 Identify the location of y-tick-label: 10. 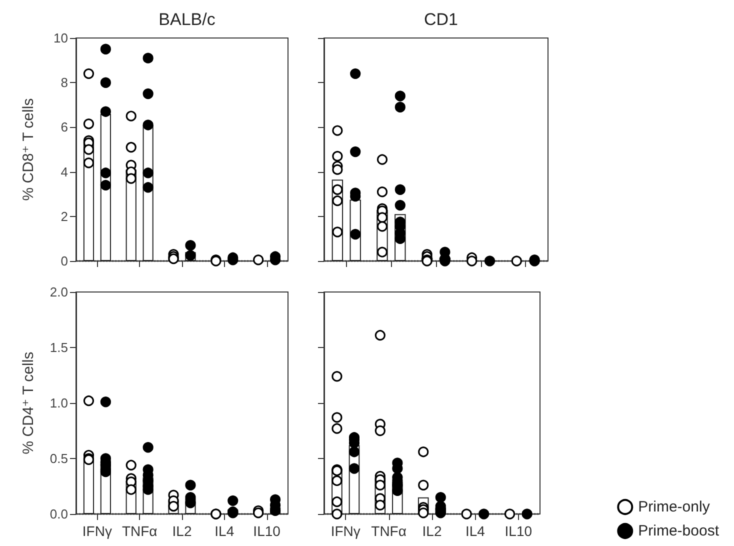
(61, 38).